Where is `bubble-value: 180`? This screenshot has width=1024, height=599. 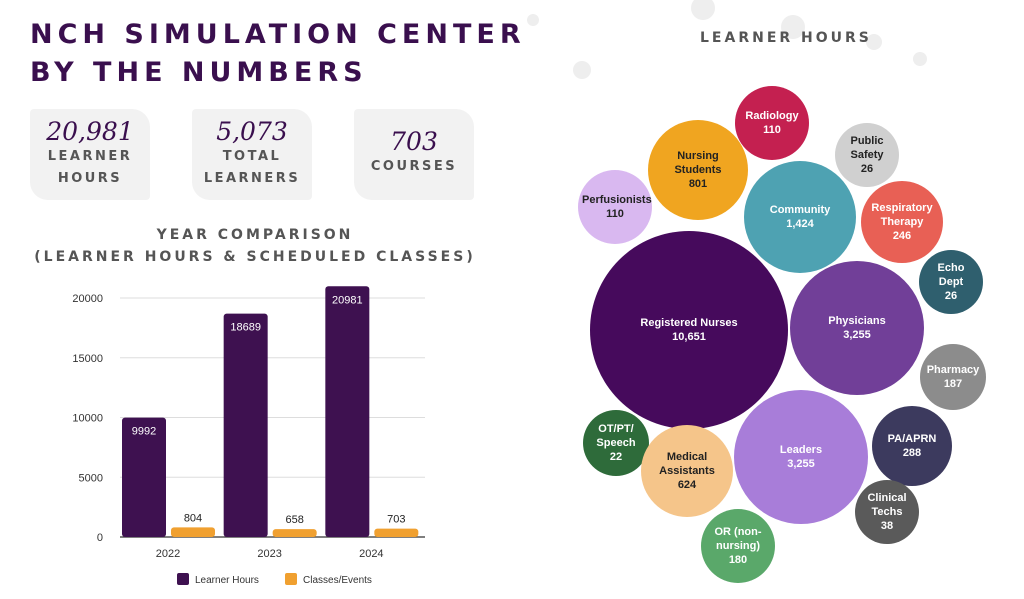
bubble-value: 180 is located at coordinates (738, 560).